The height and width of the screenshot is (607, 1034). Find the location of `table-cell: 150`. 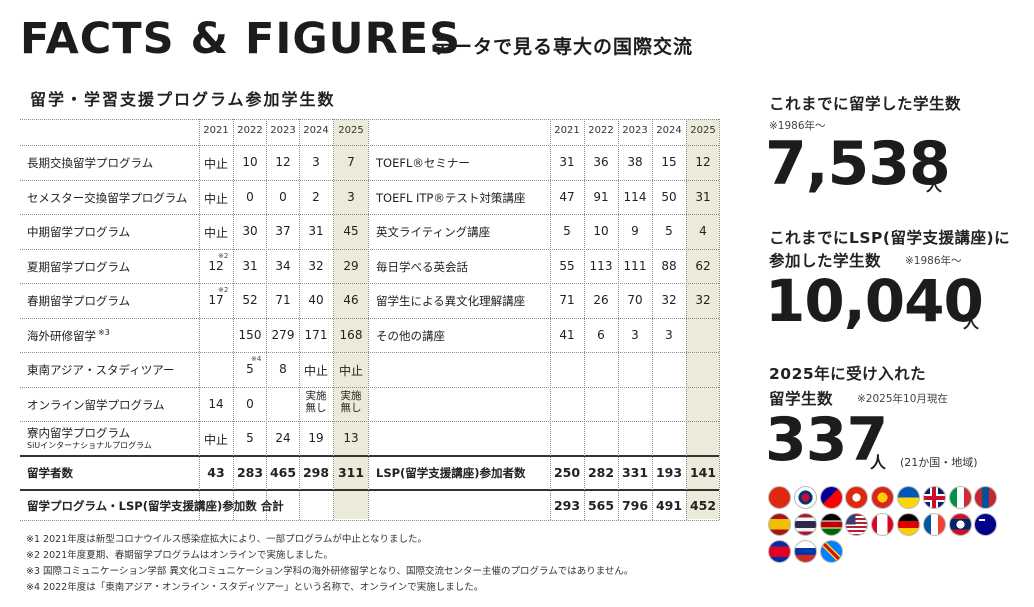

table-cell: 150 is located at coordinates (250, 335).